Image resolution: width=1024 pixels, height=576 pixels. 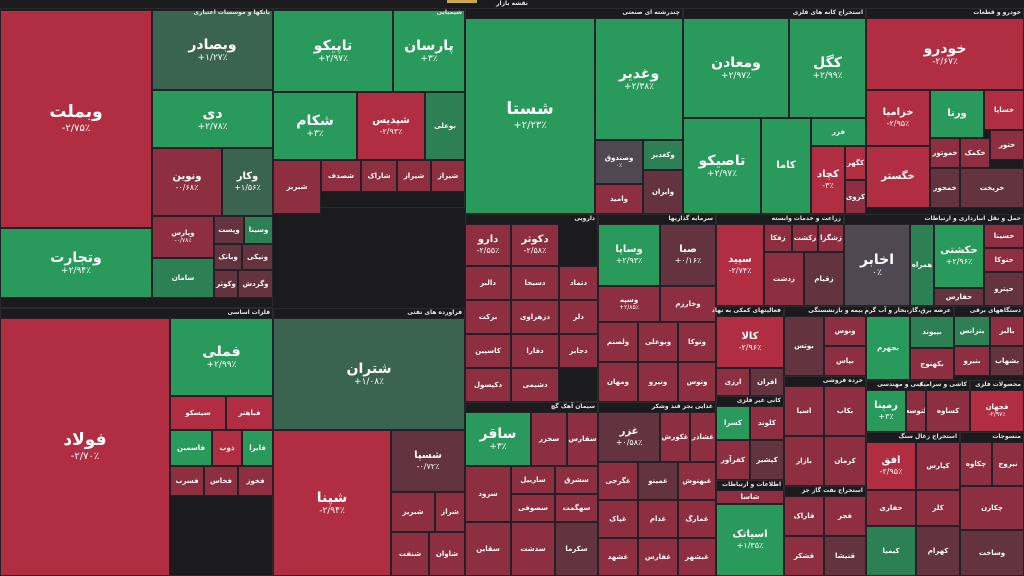 What do you see at coordinates (535, 283) in the screenshot?
I see `tile-pharma-3: دسبحا` at bounding box center [535, 283].